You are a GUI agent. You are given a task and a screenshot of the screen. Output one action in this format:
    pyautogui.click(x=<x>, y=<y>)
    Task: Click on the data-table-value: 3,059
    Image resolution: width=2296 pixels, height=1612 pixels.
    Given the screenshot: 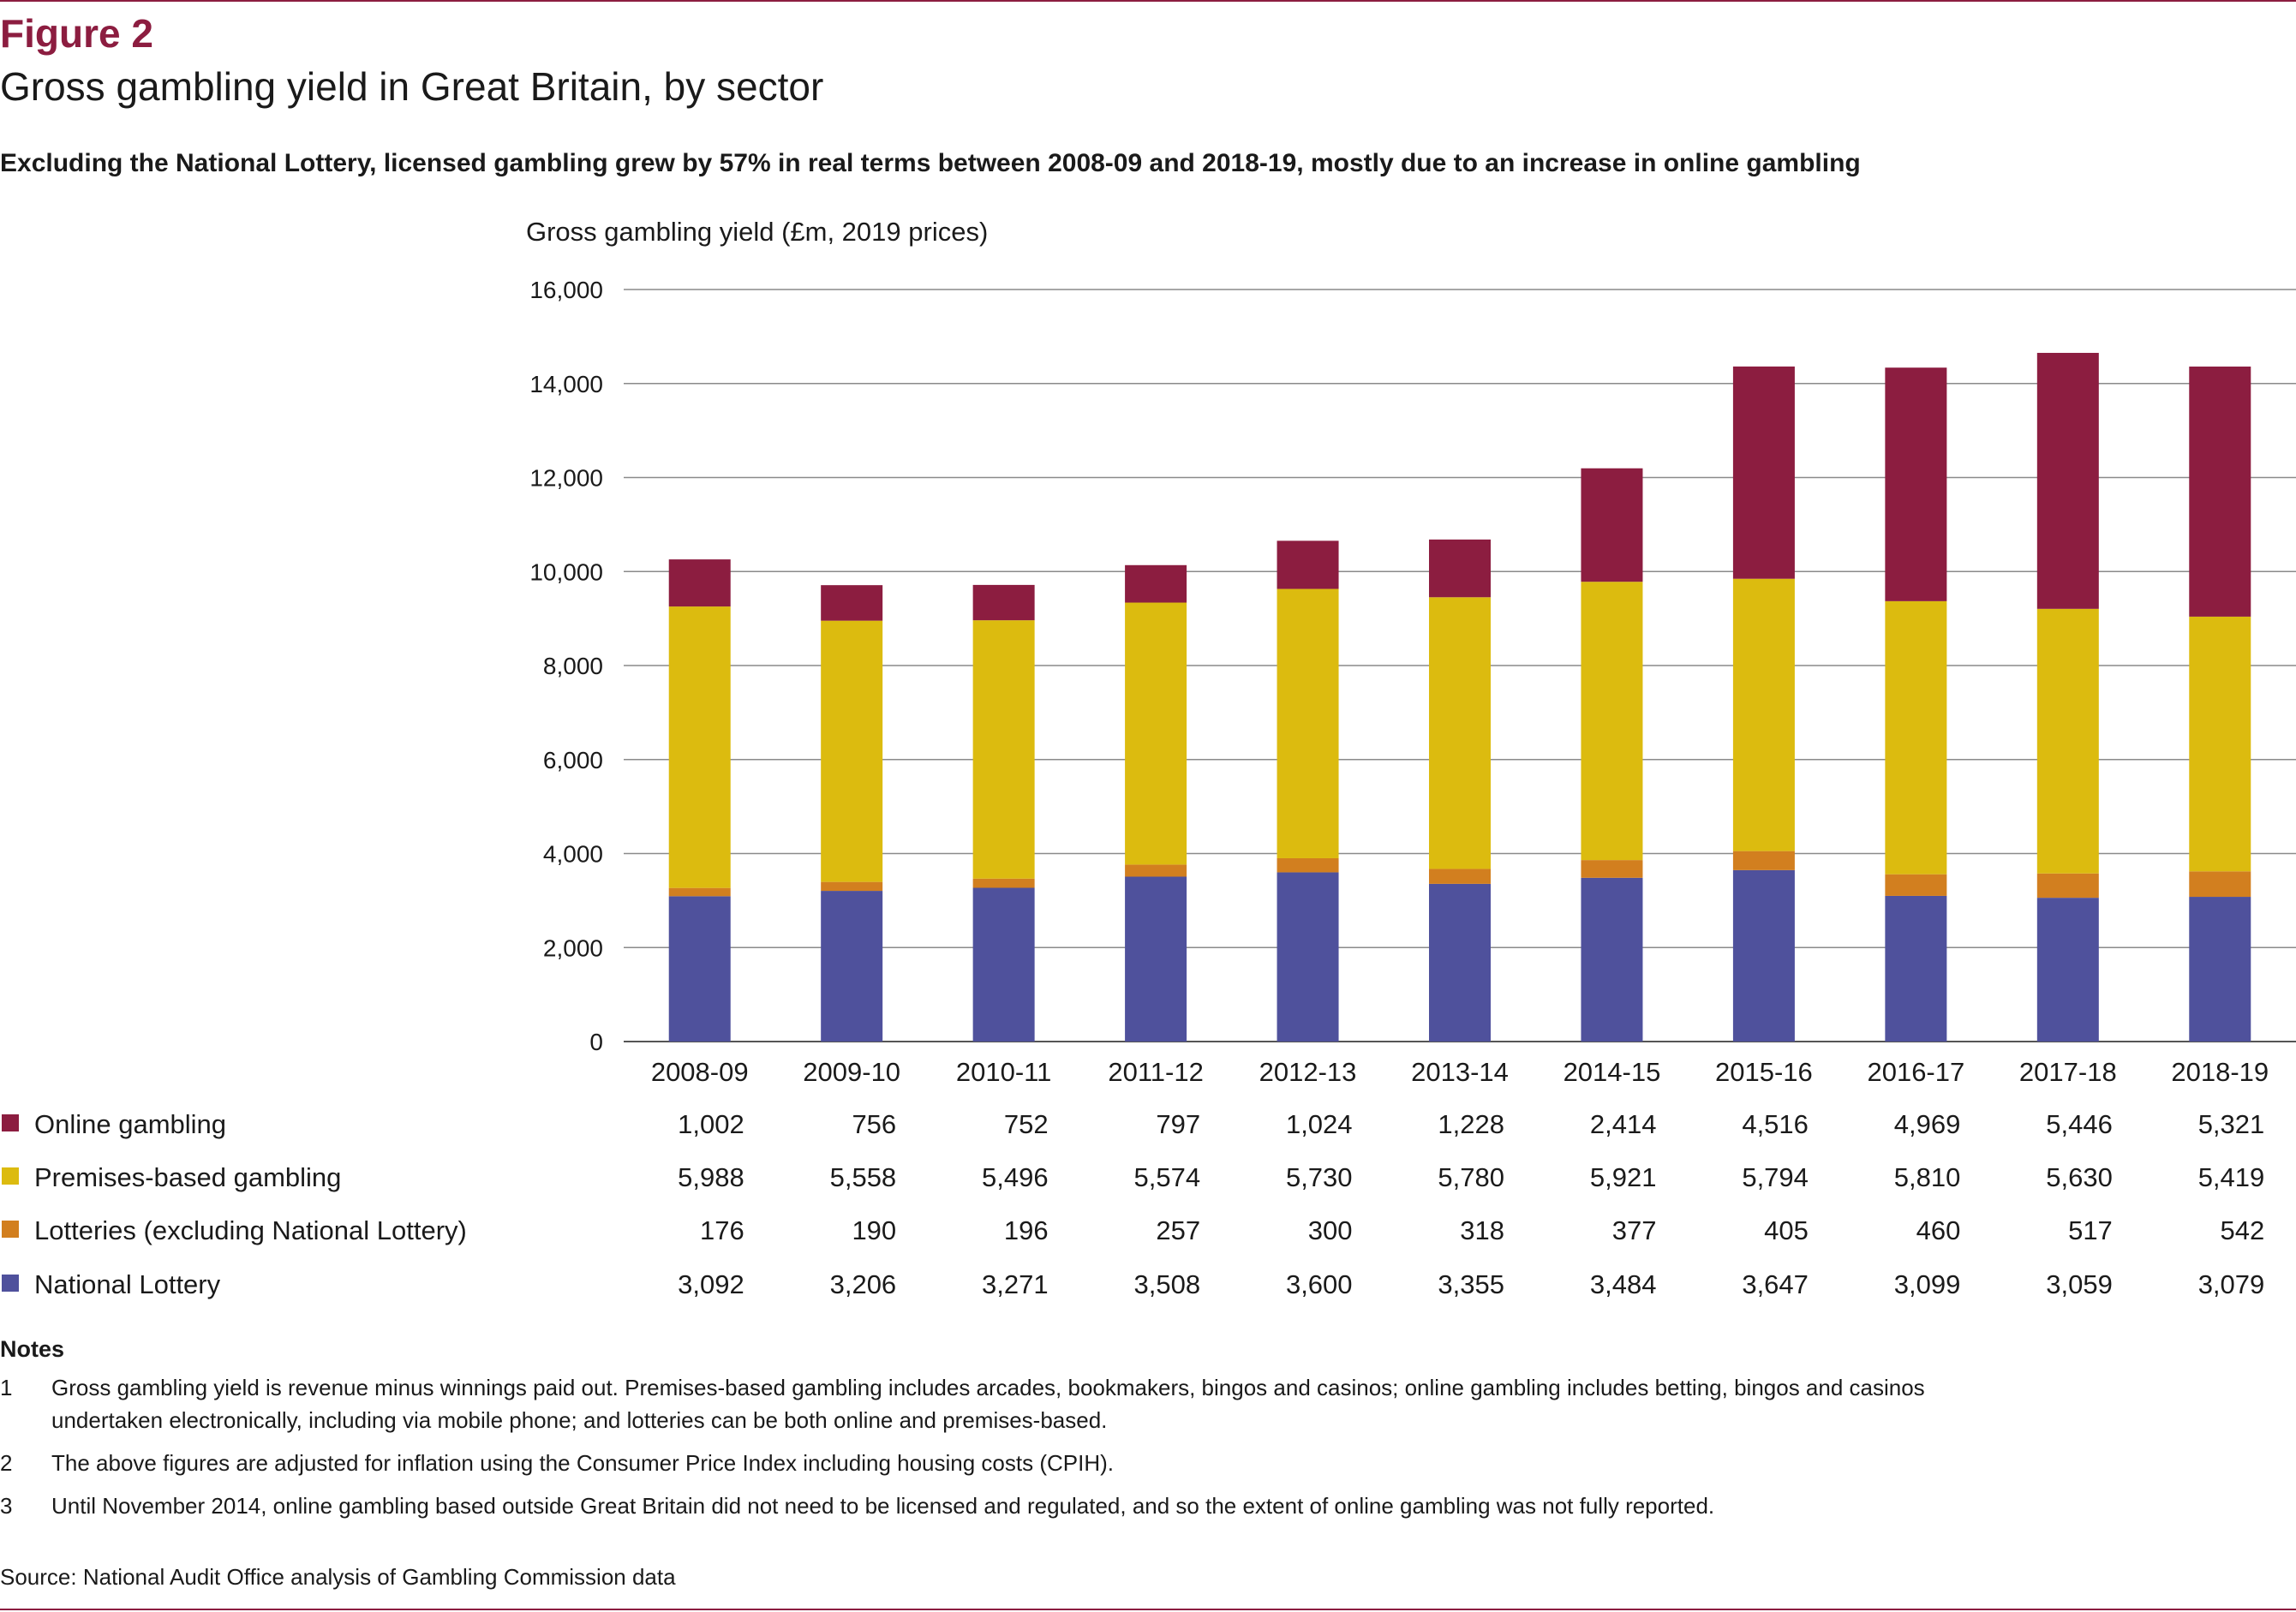 What is the action you would take?
    pyautogui.click(x=2079, y=1284)
    